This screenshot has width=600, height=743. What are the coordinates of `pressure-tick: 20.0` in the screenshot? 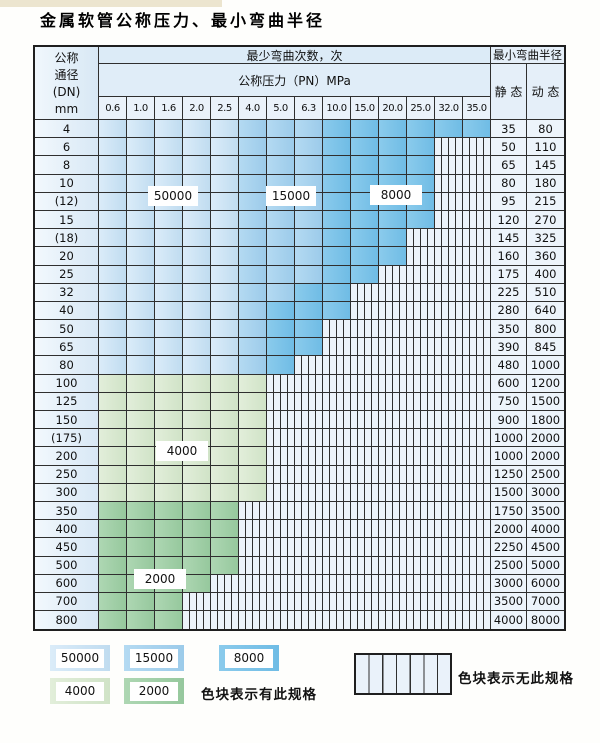 It's located at (393, 108).